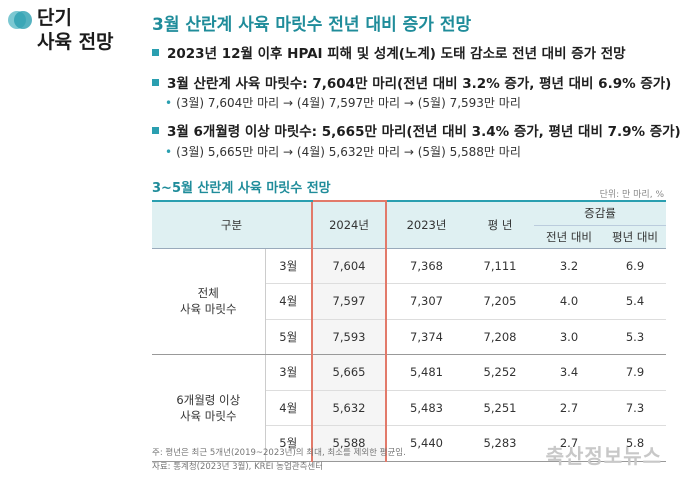  I want to click on cell-average: 7,205, so click(500, 301).